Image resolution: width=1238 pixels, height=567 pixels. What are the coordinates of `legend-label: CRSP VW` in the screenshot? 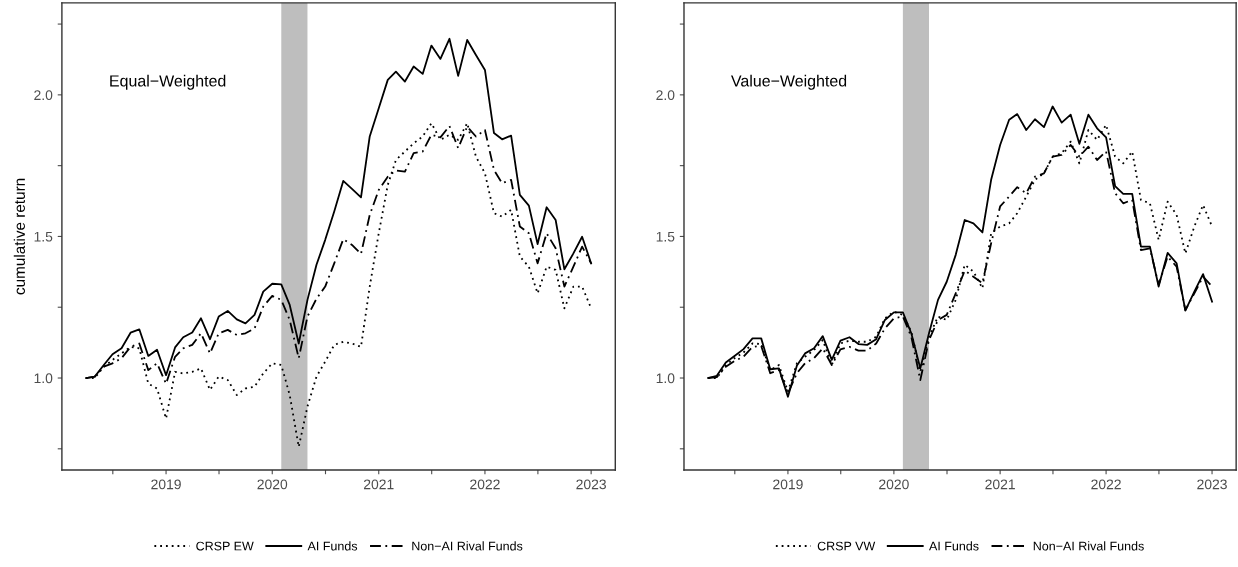 It's located at (846, 546).